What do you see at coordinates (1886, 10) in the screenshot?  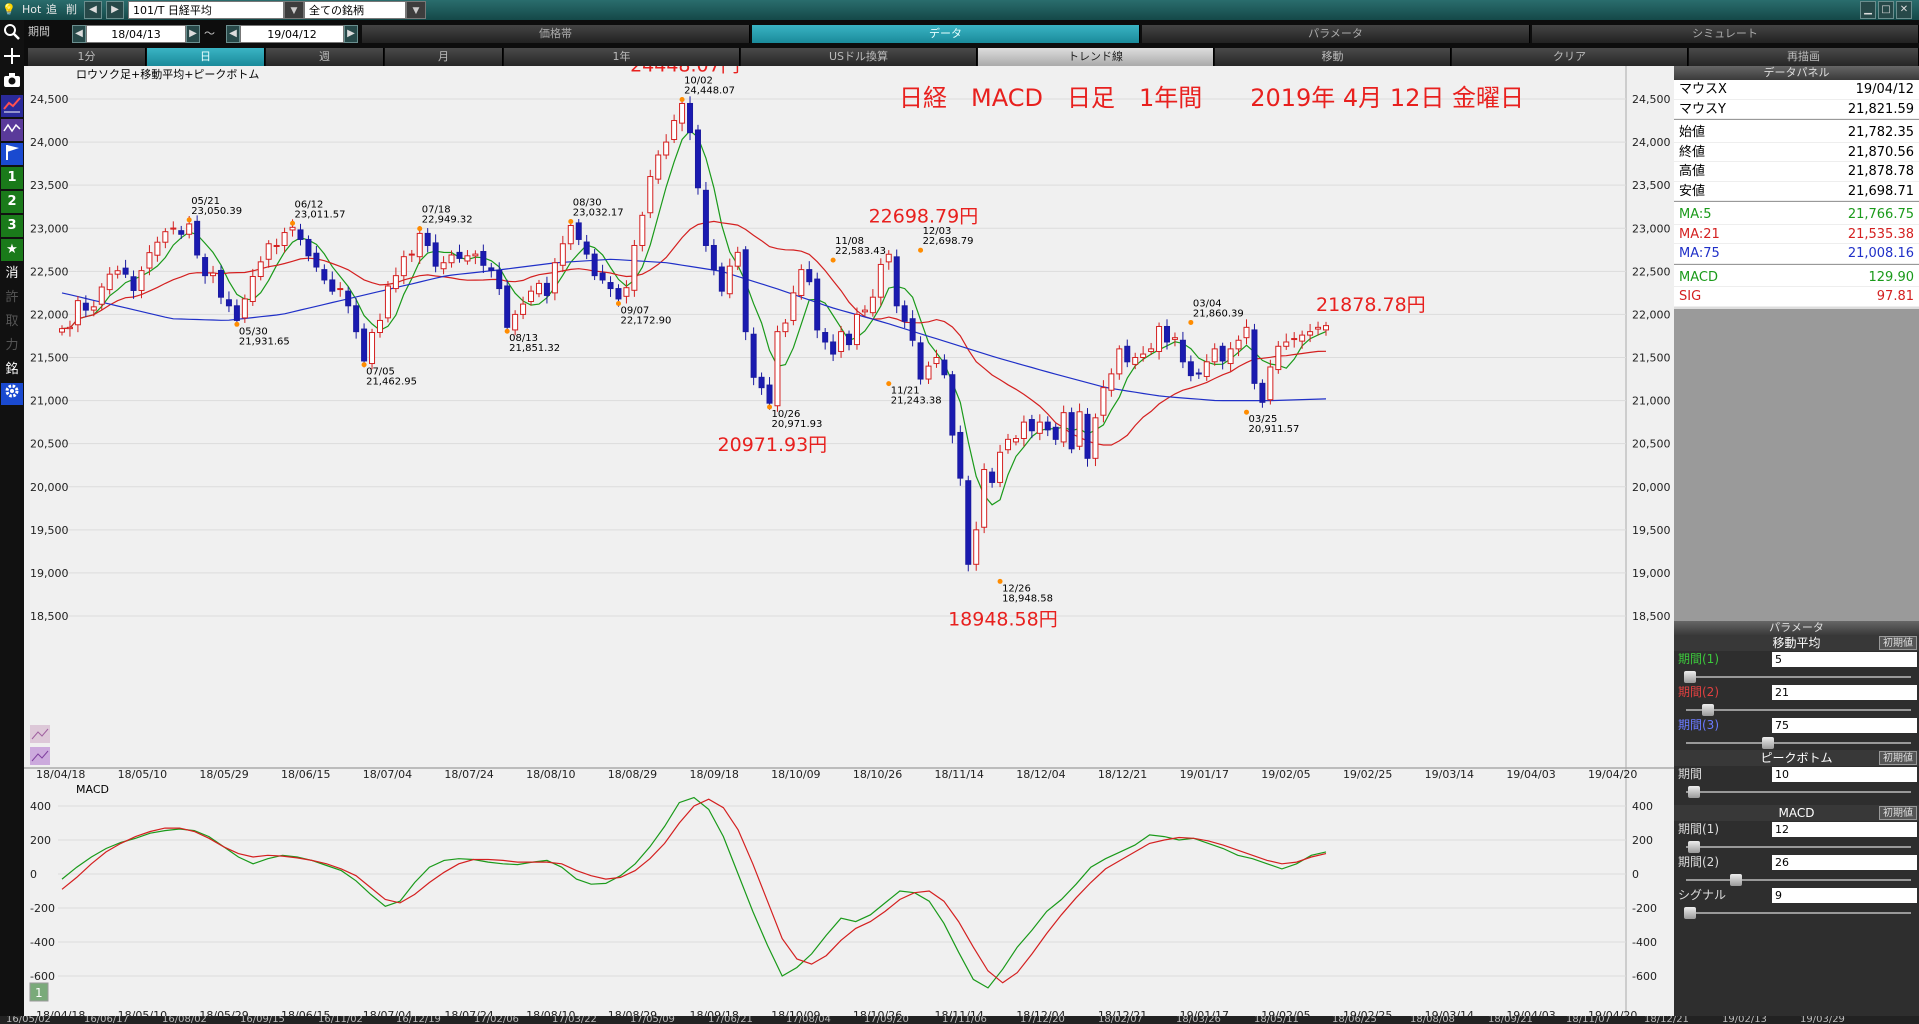 I see `maximize-icon: □` at bounding box center [1886, 10].